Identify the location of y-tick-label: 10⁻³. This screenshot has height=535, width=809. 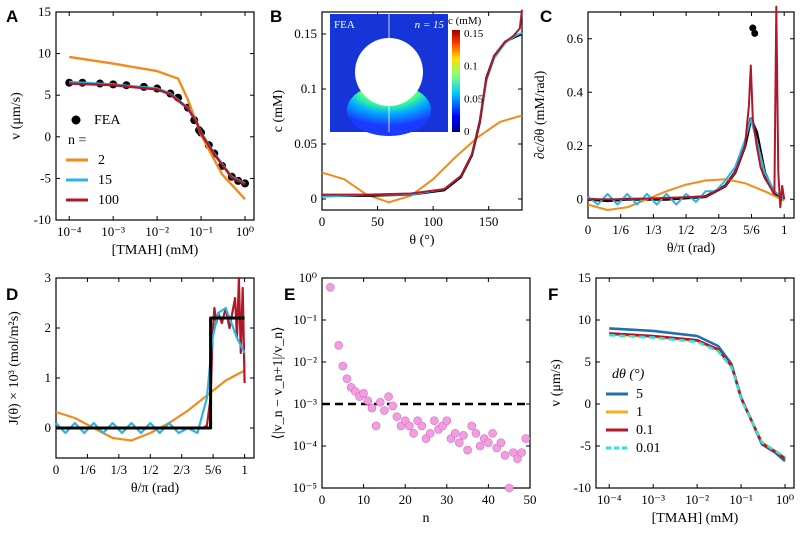
(305, 403).